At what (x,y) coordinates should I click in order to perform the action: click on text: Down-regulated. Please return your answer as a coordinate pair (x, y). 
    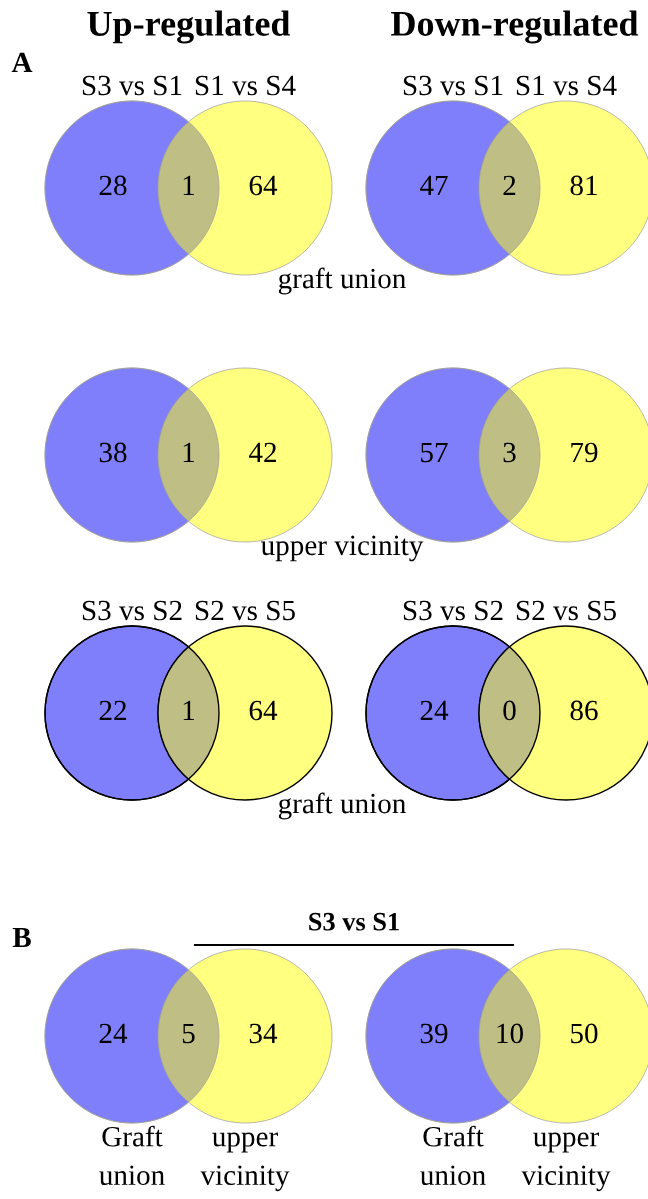
    Looking at the image, I should click on (515, 27).